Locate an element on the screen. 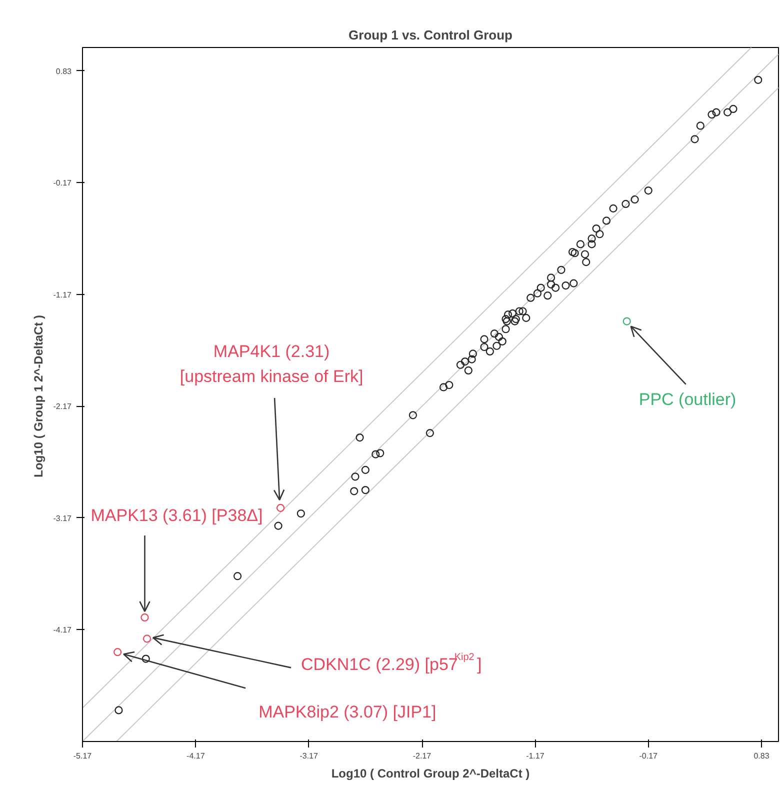 The image size is (780, 795). x-tick-label: 0.83 is located at coordinates (762, 756).